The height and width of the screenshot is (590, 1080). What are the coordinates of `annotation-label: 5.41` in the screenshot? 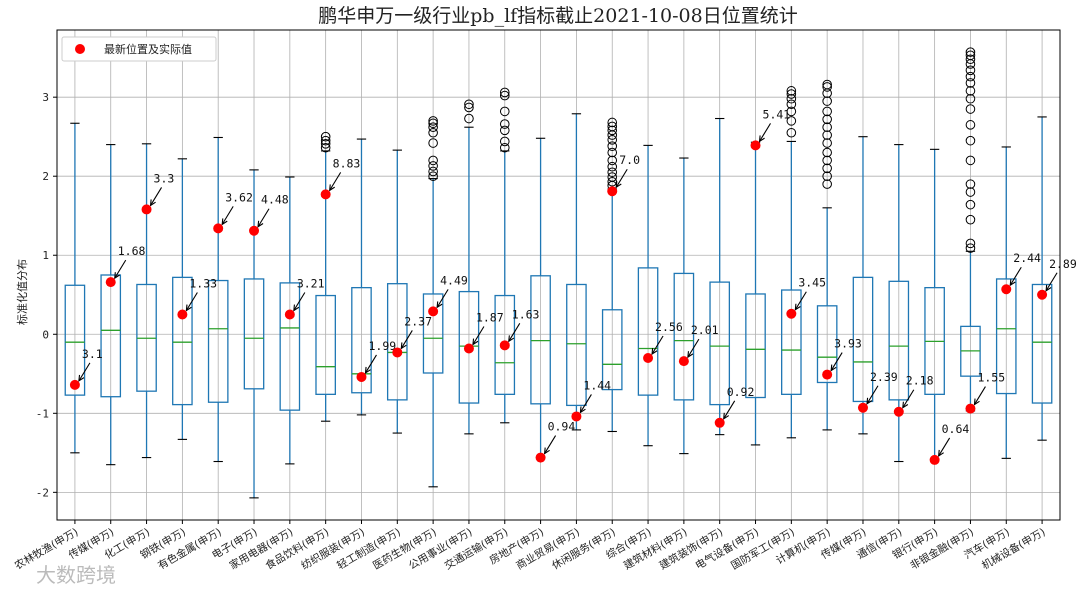 It's located at (777, 114).